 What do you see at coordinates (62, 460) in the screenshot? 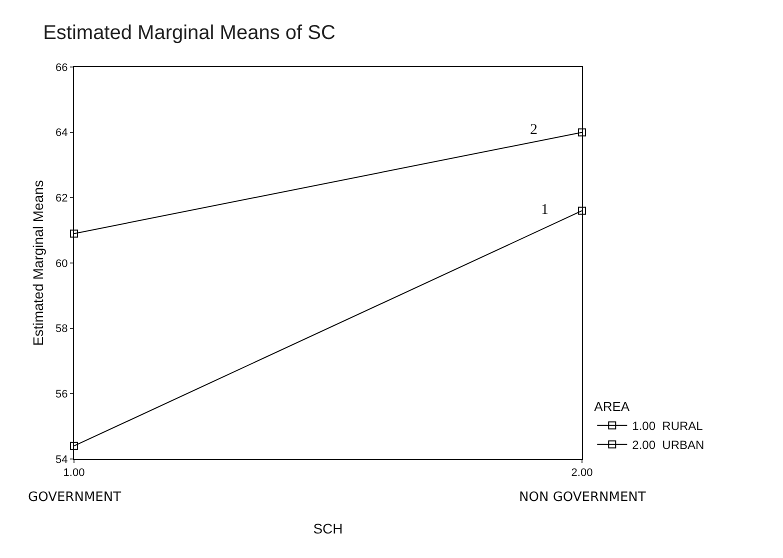
I see `y-tick-label: 54` at bounding box center [62, 460].